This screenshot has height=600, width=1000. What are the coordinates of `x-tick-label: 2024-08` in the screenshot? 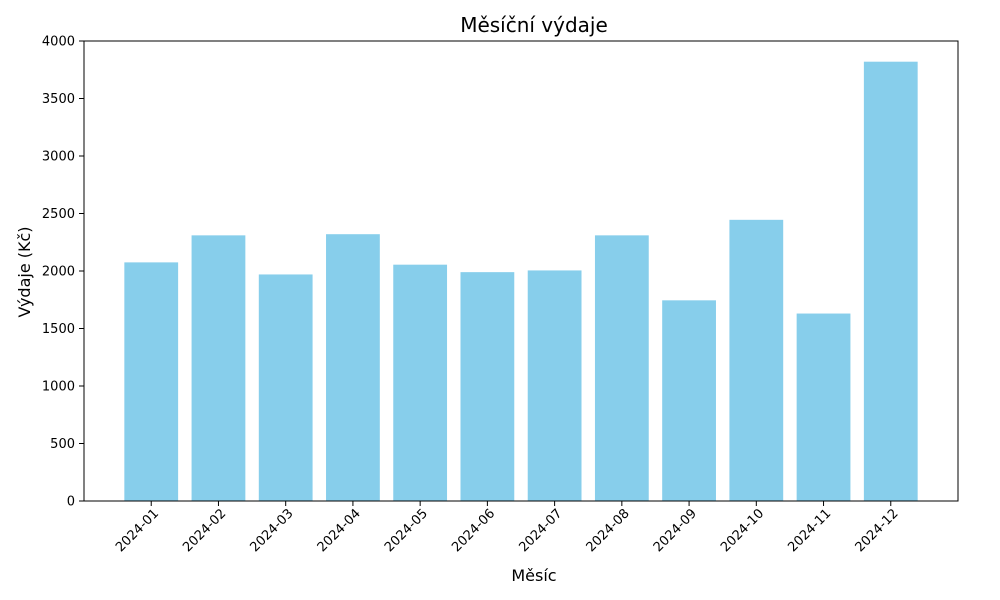 It's located at (608, 530).